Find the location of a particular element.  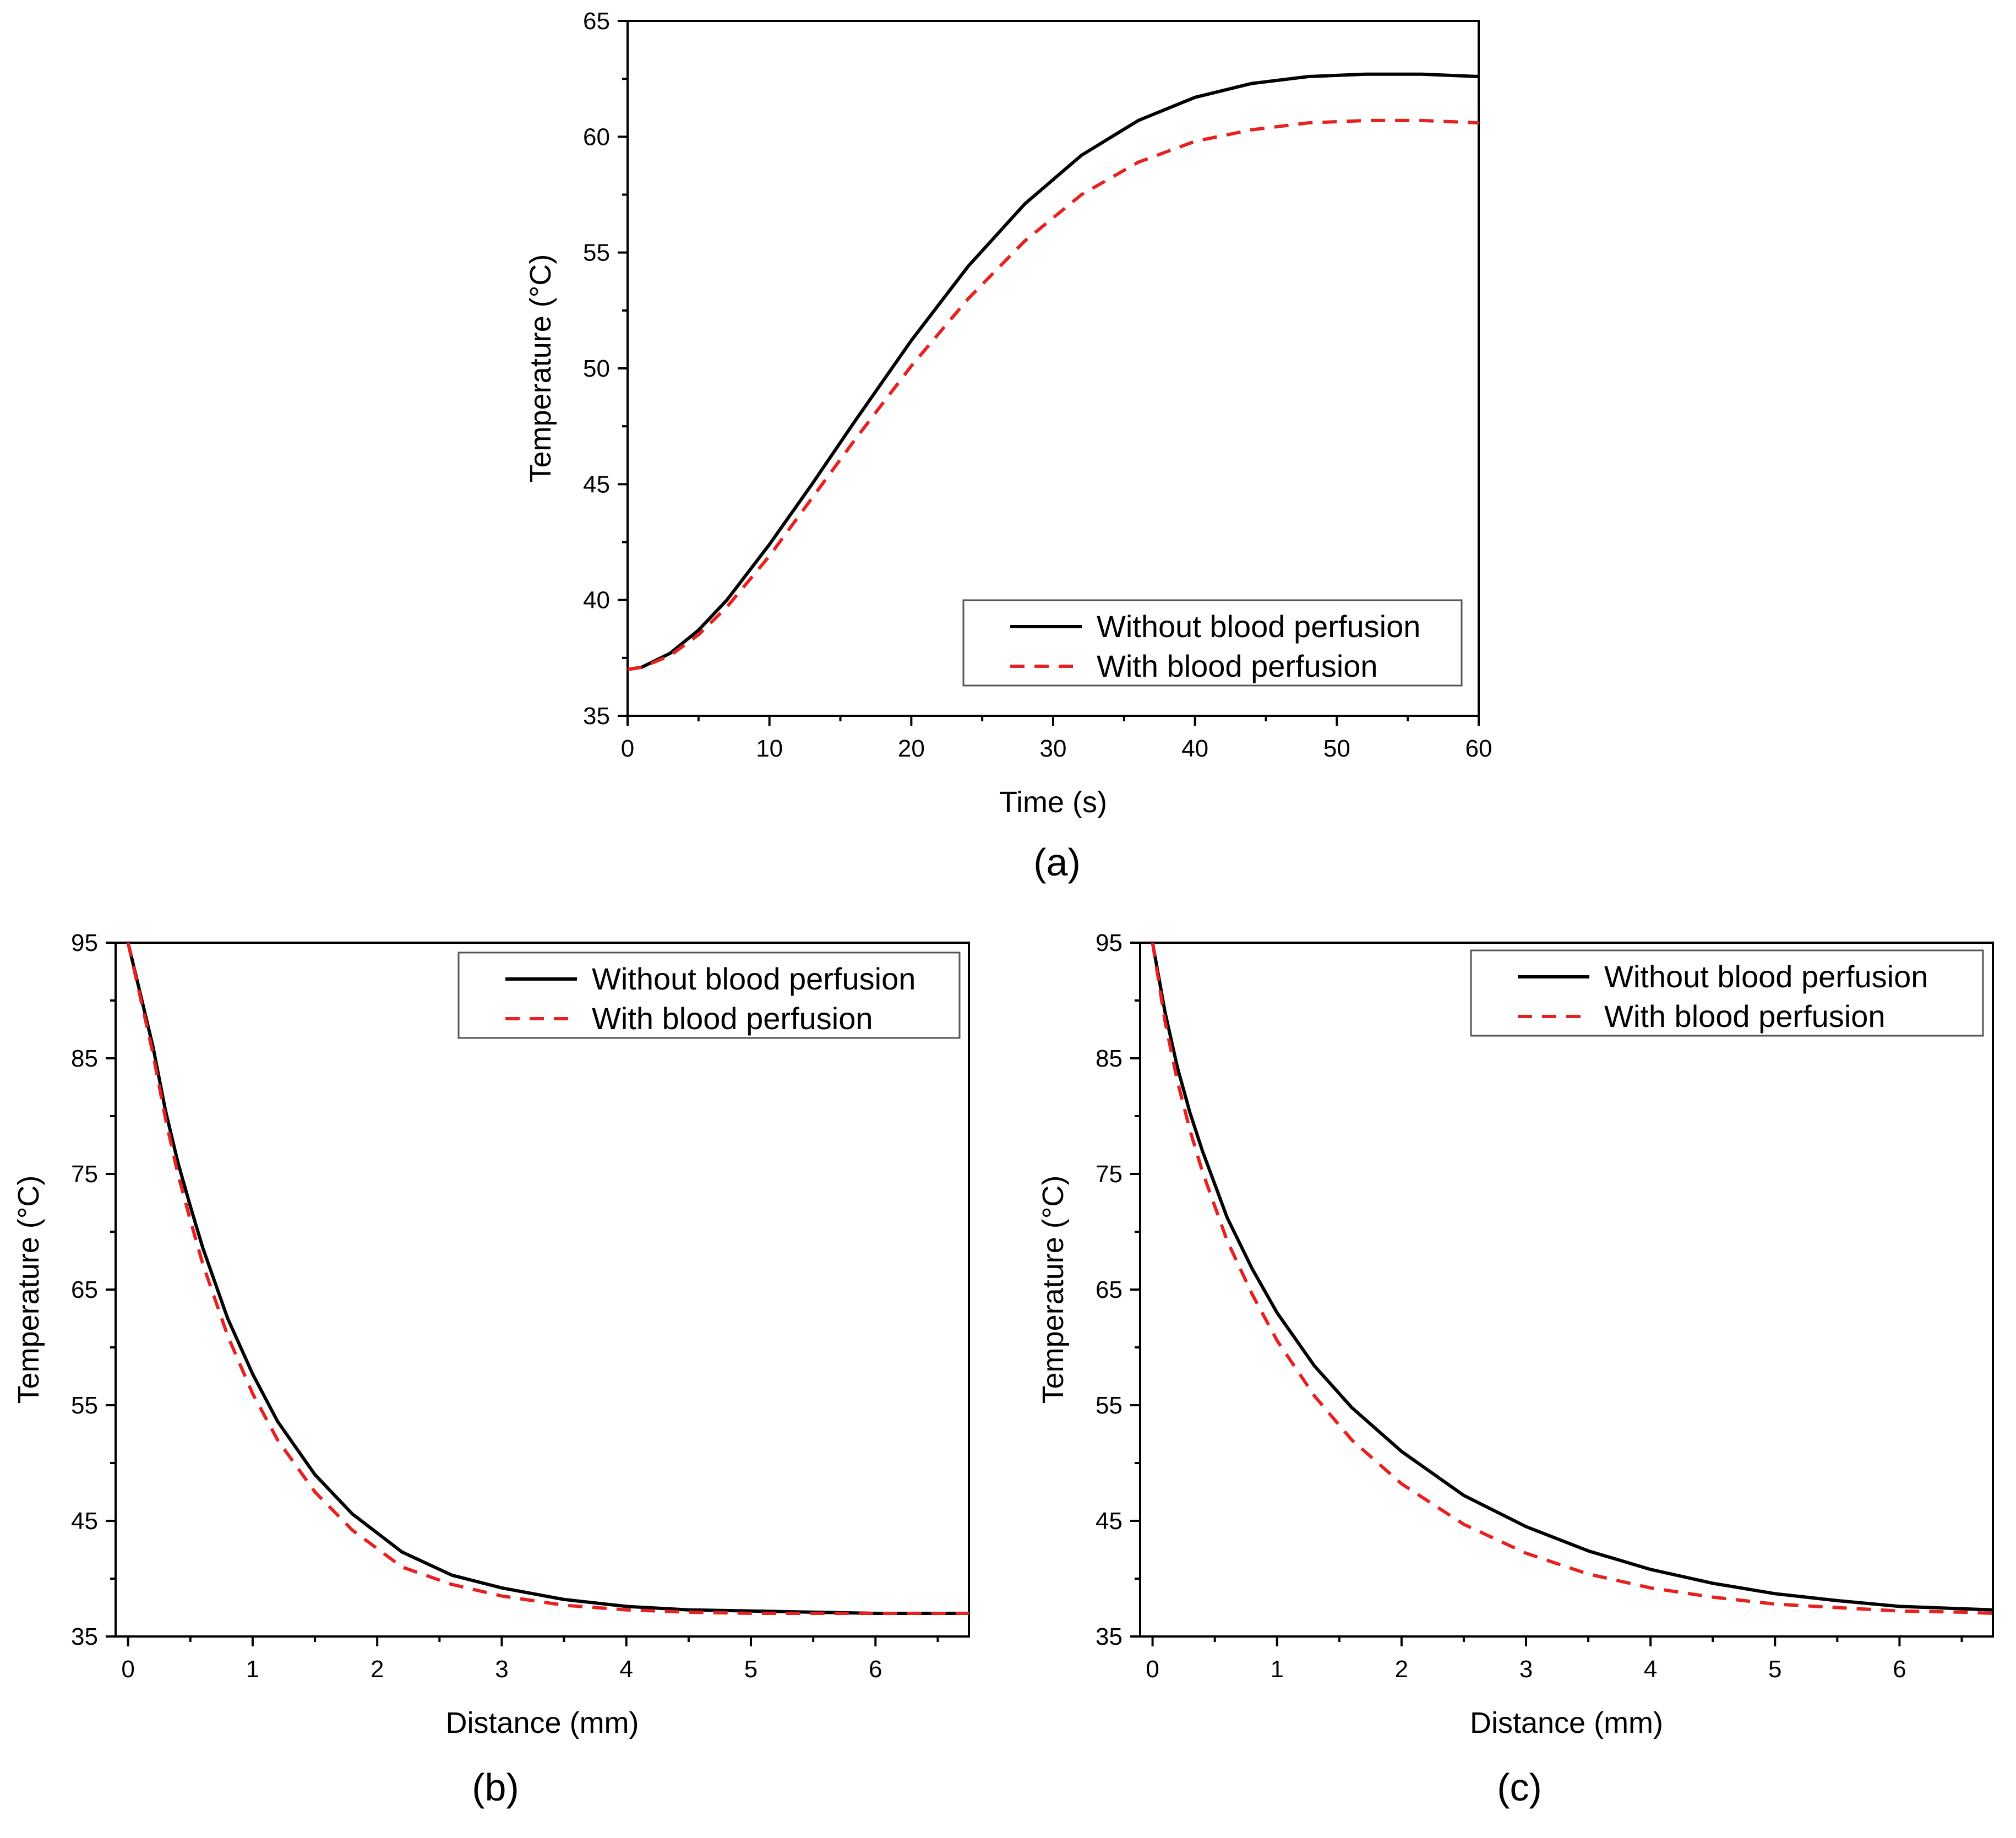

y-tick-label: 50 is located at coordinates (596, 368).